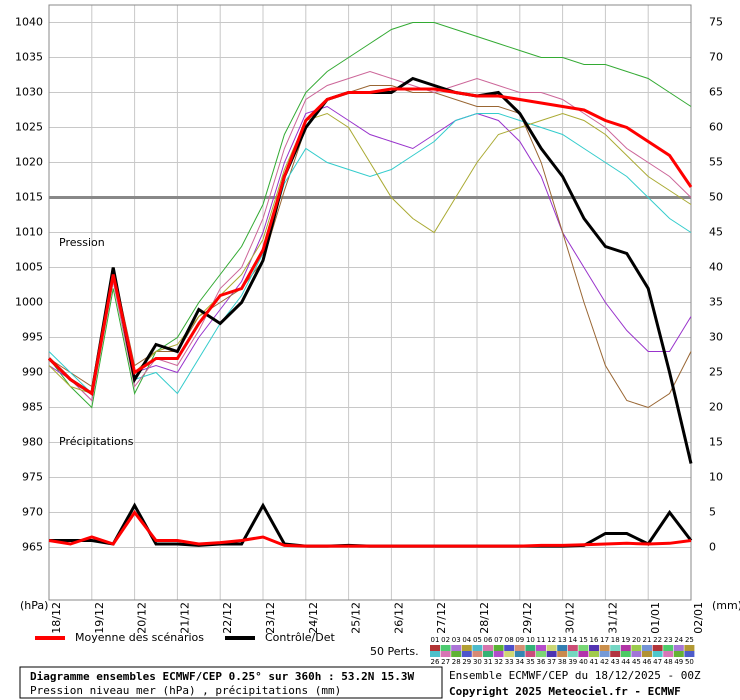 This screenshot has width=740, height=700. What do you see at coordinates (527, 618) in the screenshot?
I see `x-tick-label: 29/12` at bounding box center [527, 618].